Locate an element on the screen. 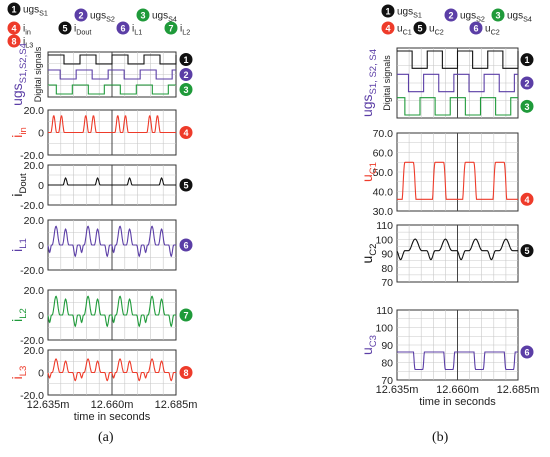 The image size is (550, 457). a_il3-marker-8-number: 8 is located at coordinates (185, 373).